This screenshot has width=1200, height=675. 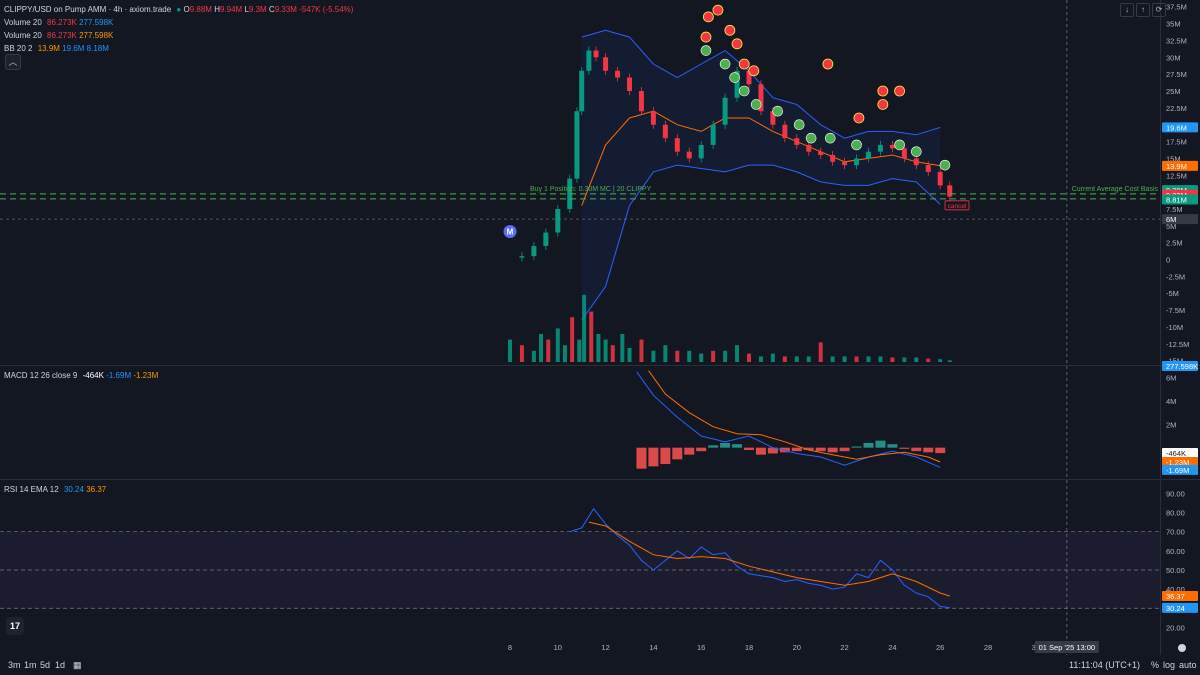 I want to click on time-tick-label: 22, so click(x=844, y=647).